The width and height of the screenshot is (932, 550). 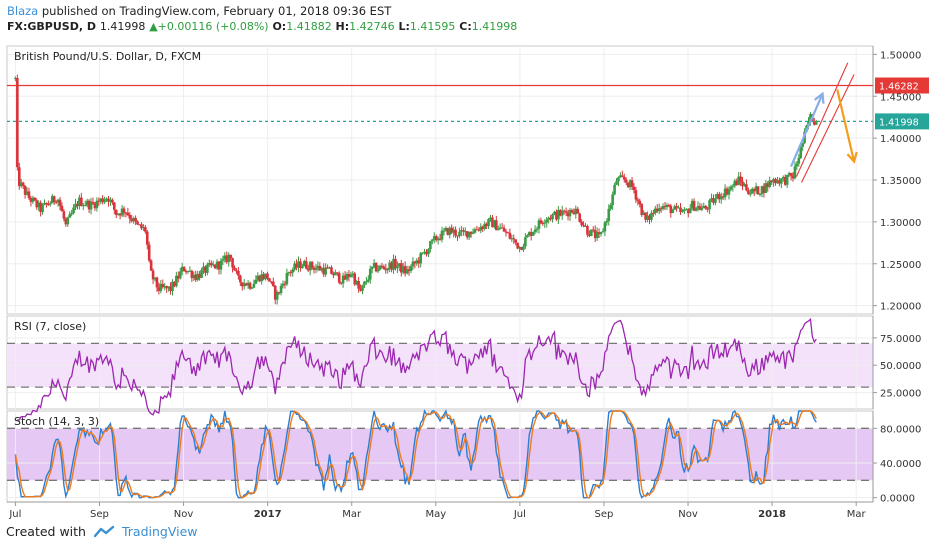 I want to click on price-change: +0.00116 (+0.08%), so click(x=213, y=26).